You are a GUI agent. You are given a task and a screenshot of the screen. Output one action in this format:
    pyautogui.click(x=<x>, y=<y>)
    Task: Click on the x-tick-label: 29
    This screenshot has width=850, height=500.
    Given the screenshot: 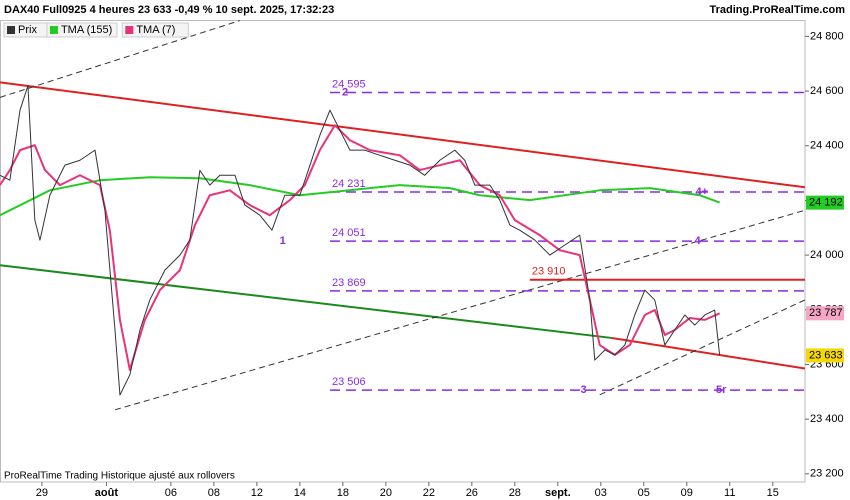 What is the action you would take?
    pyautogui.click(x=42, y=493)
    